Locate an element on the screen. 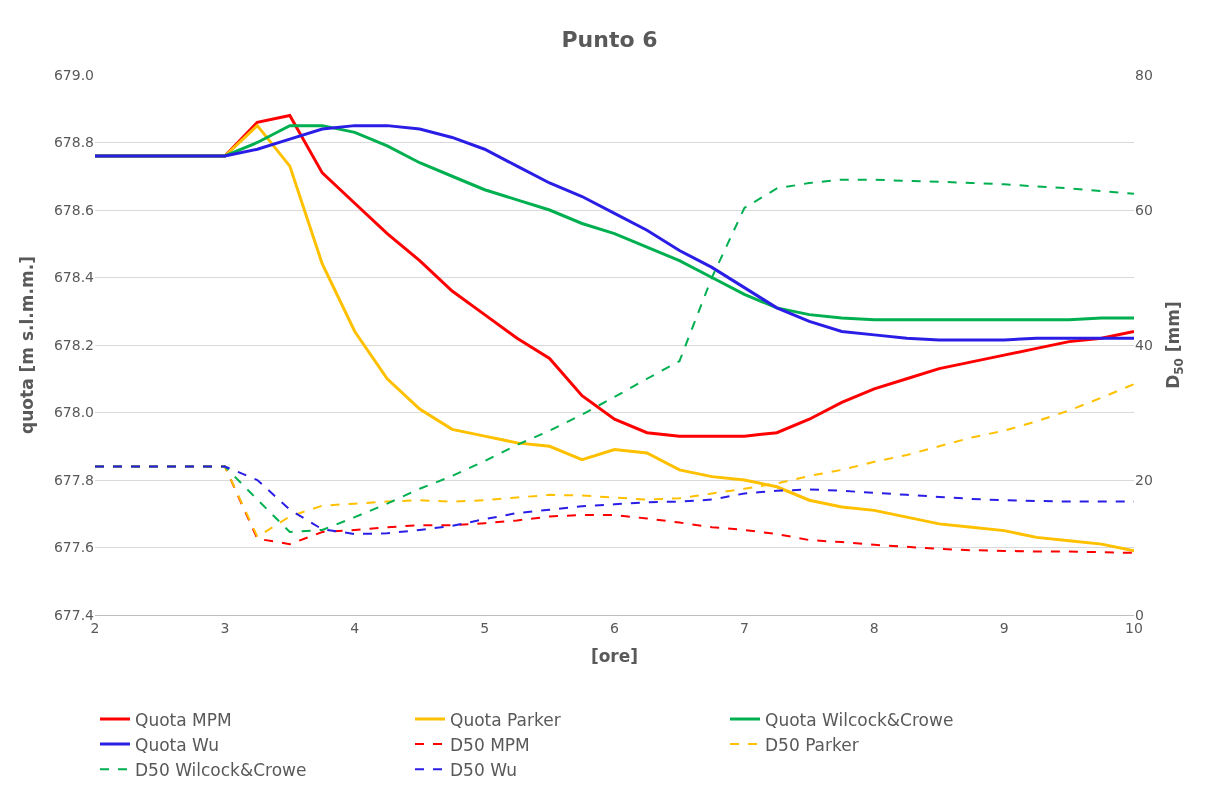  y-tick-label: 678.8 is located at coordinates (73, 142).